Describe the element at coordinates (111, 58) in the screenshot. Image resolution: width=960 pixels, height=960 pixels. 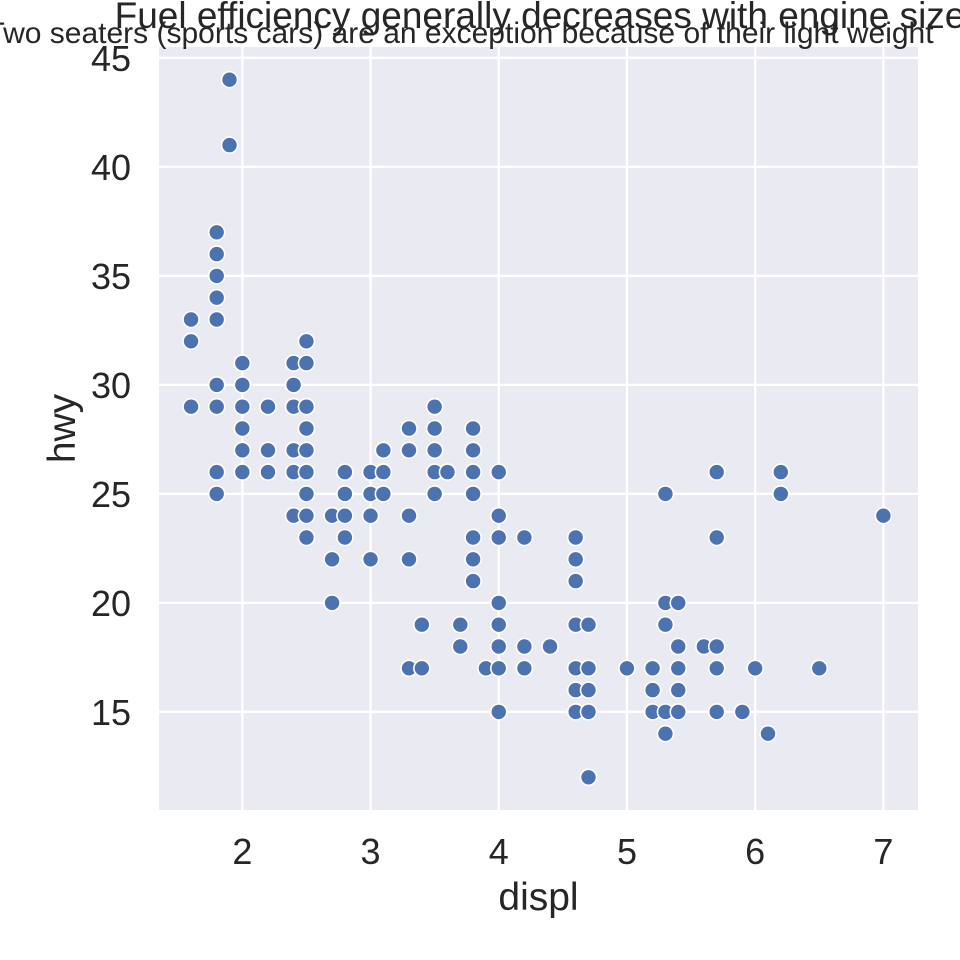
I see `y-tick-label: 45` at that location.